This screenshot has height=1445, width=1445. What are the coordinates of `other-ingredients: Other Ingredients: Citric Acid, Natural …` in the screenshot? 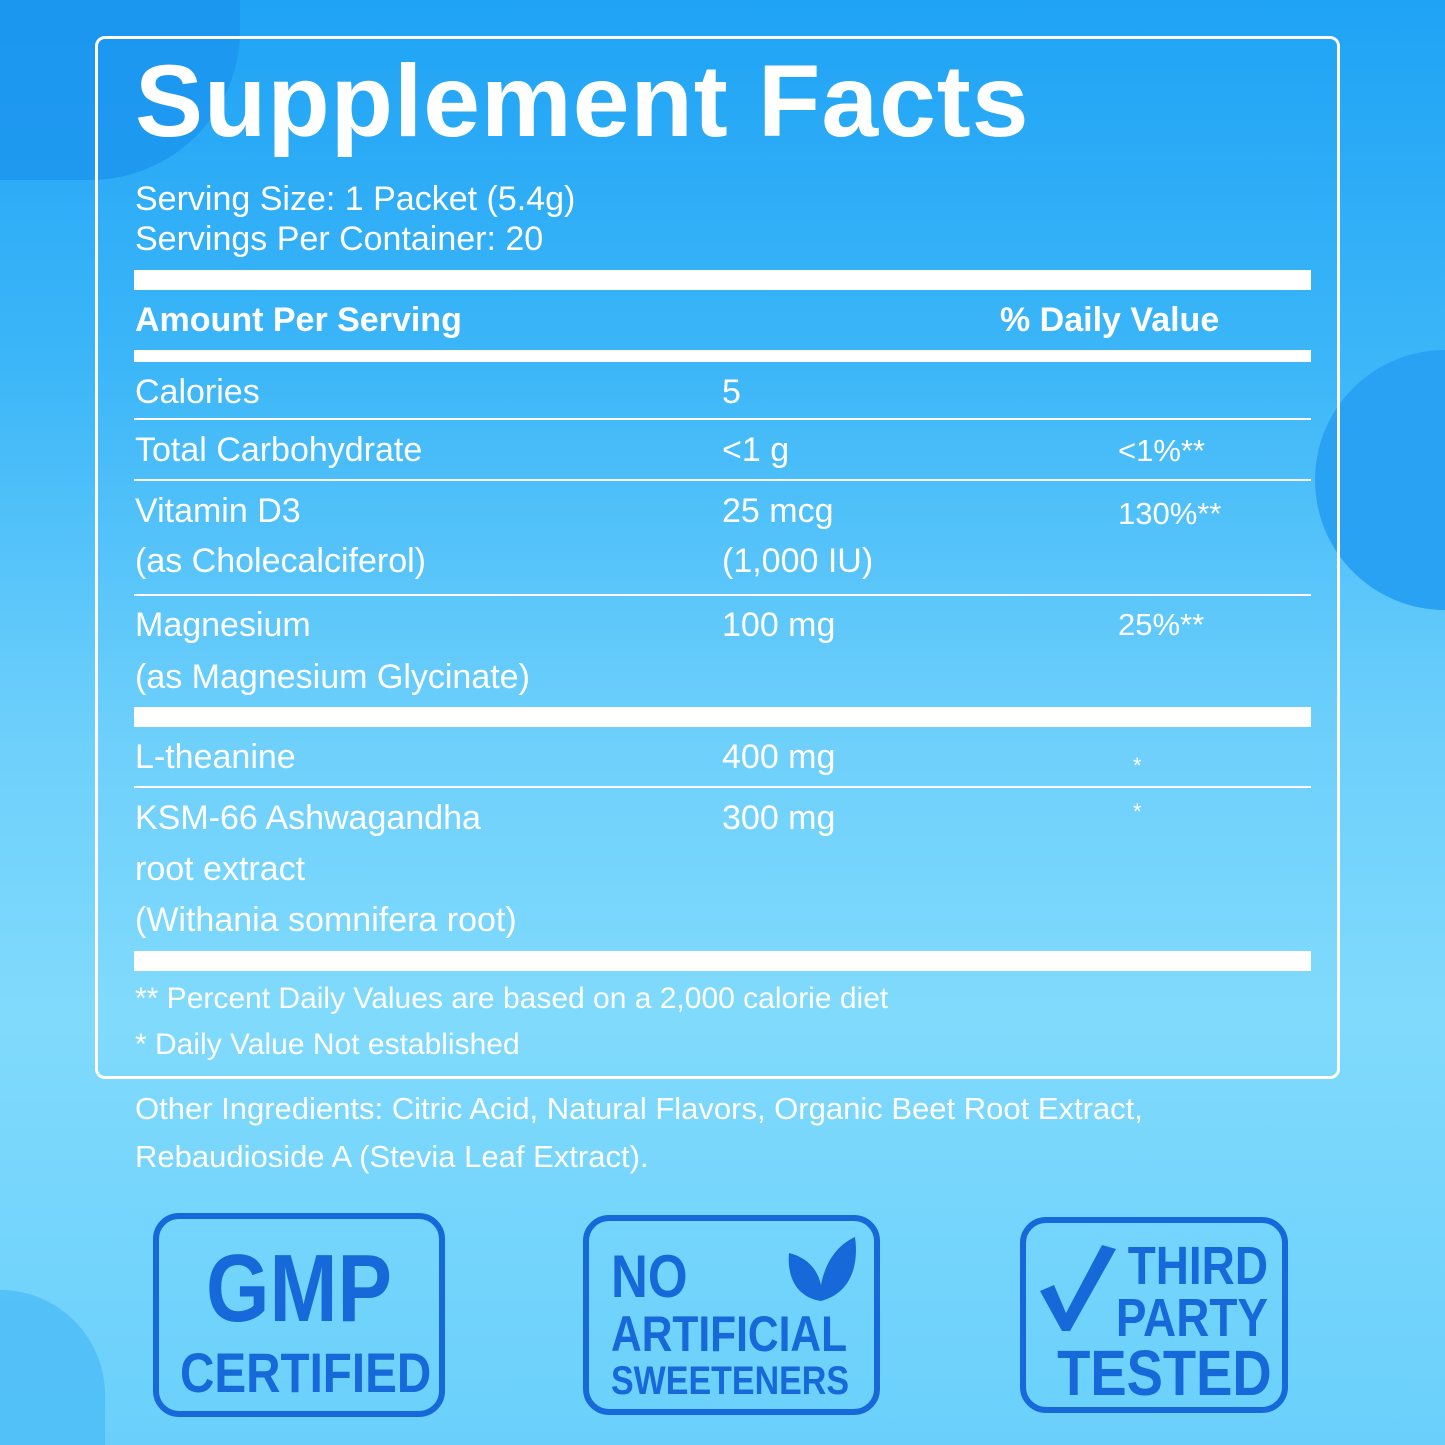 It's located at (639, 1108).